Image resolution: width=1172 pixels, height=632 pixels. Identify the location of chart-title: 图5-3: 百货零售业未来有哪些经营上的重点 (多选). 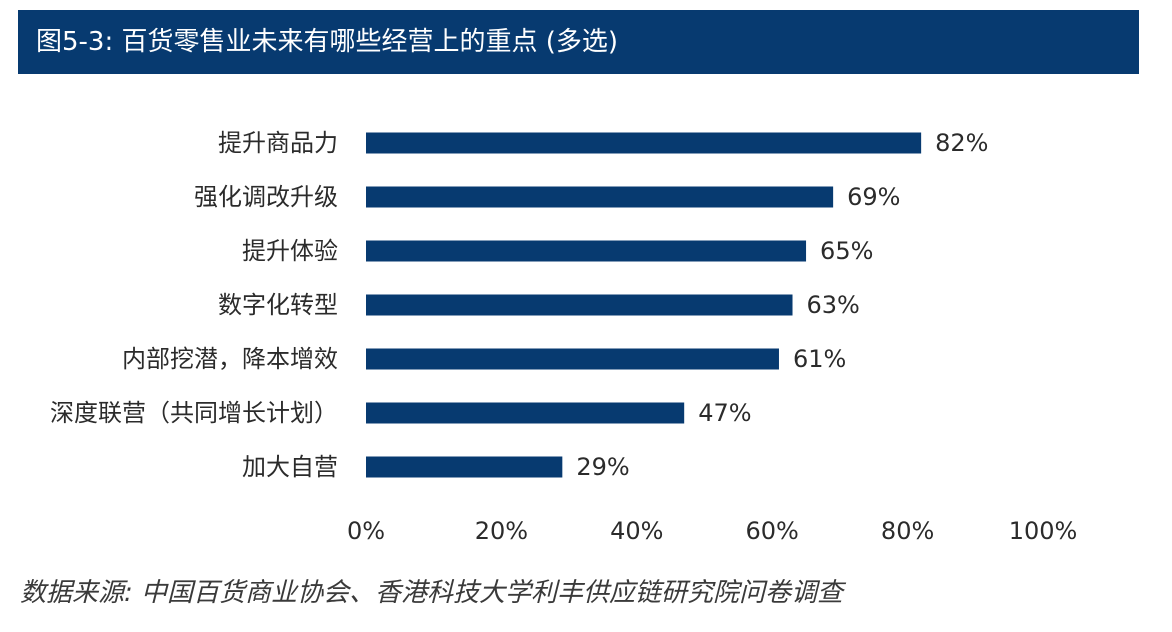
(327, 42).